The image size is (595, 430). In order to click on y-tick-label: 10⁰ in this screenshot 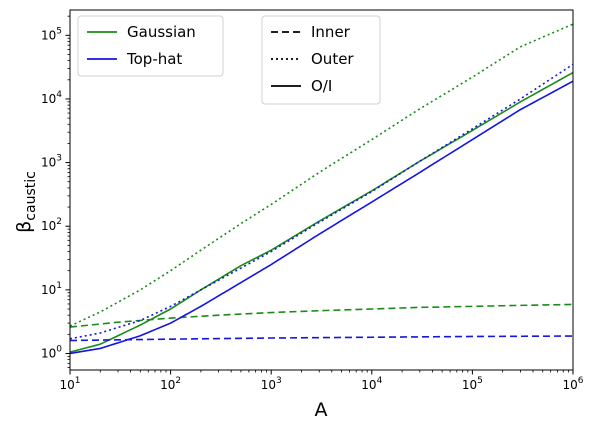, I will do `click(51, 352)`.